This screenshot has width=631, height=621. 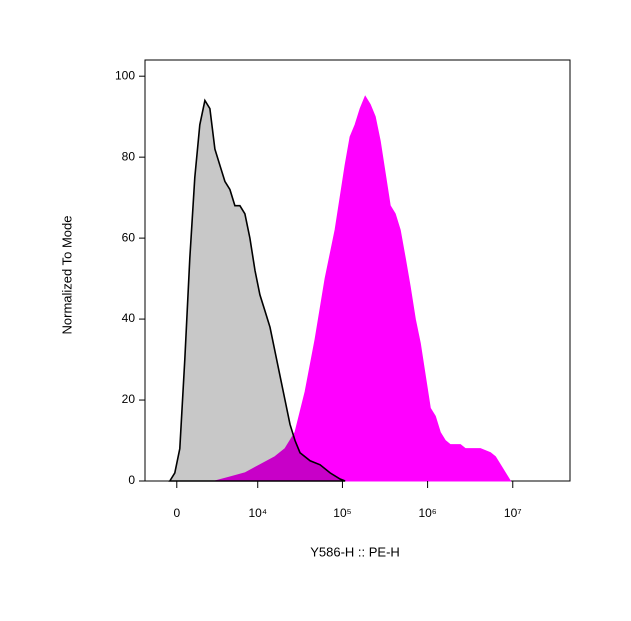 What do you see at coordinates (342, 513) in the screenshot?
I see `x-tick-label: 10⁵` at bounding box center [342, 513].